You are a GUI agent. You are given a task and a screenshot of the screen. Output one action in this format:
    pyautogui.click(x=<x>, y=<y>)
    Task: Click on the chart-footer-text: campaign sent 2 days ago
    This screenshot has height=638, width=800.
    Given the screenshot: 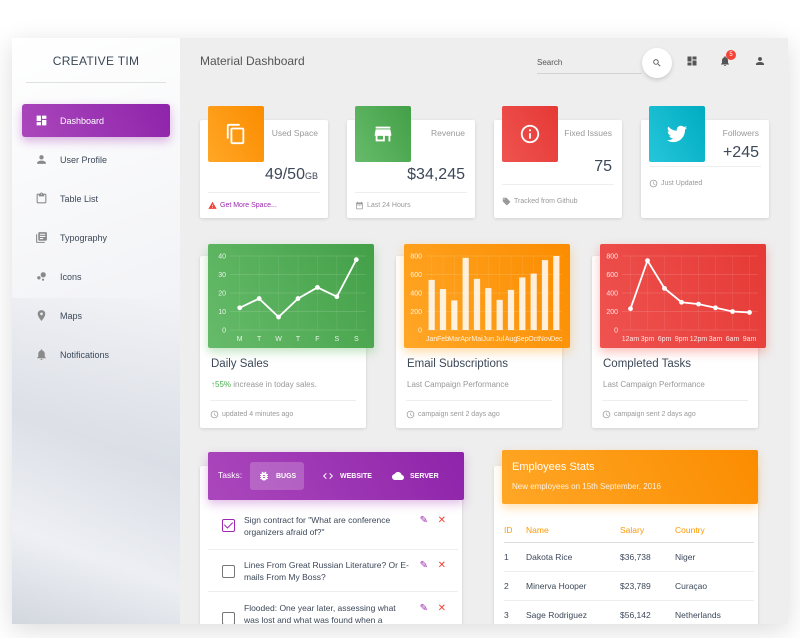 What is the action you would take?
    pyautogui.click(x=459, y=414)
    